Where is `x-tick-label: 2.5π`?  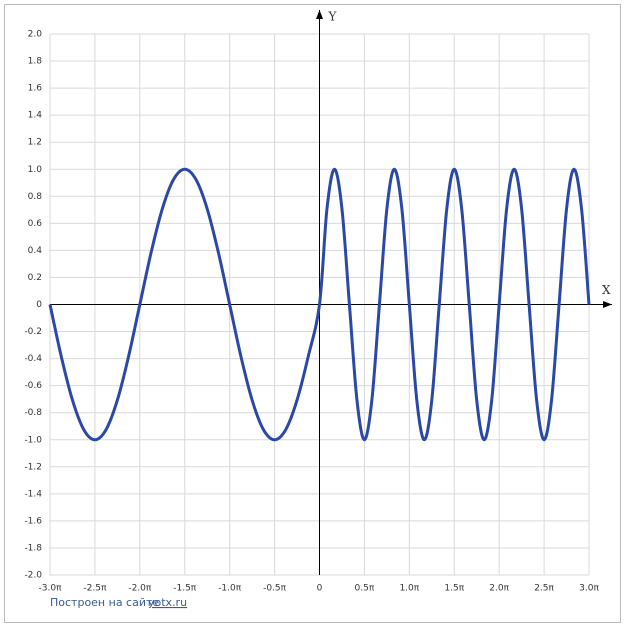 x-tick-label: 2.5π is located at coordinates (544, 589).